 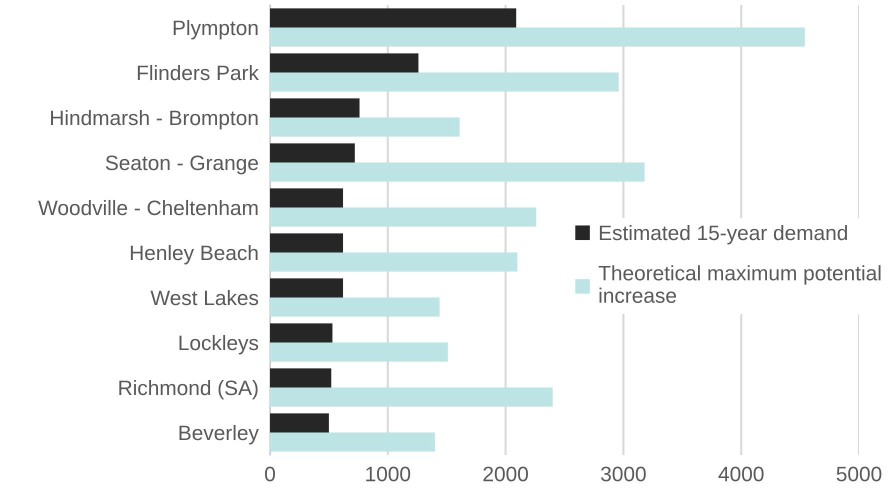 What do you see at coordinates (148, 208) in the screenshot?
I see `y-tick-label: Woodville - Cheltenham` at bounding box center [148, 208].